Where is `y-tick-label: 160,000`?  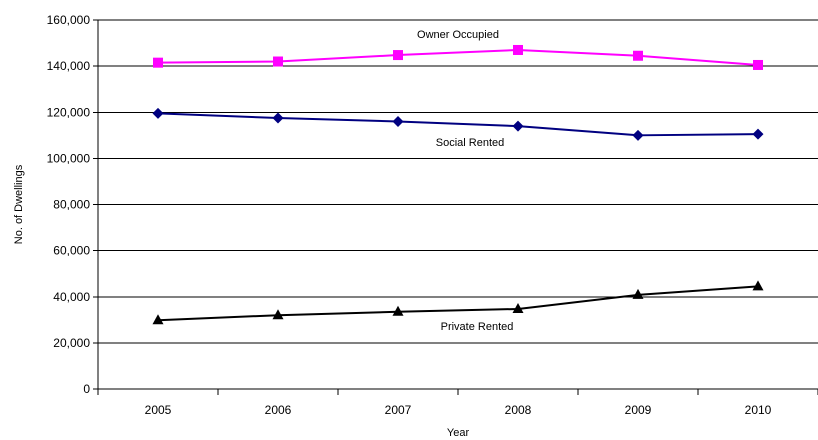 y-tick-label: 160,000 is located at coordinates (69, 20).